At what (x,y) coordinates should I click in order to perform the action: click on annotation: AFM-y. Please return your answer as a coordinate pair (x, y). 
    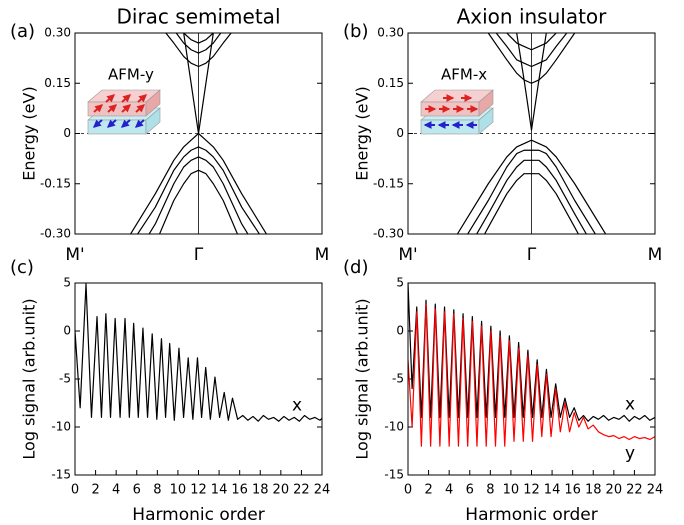
    Looking at the image, I should click on (131, 75).